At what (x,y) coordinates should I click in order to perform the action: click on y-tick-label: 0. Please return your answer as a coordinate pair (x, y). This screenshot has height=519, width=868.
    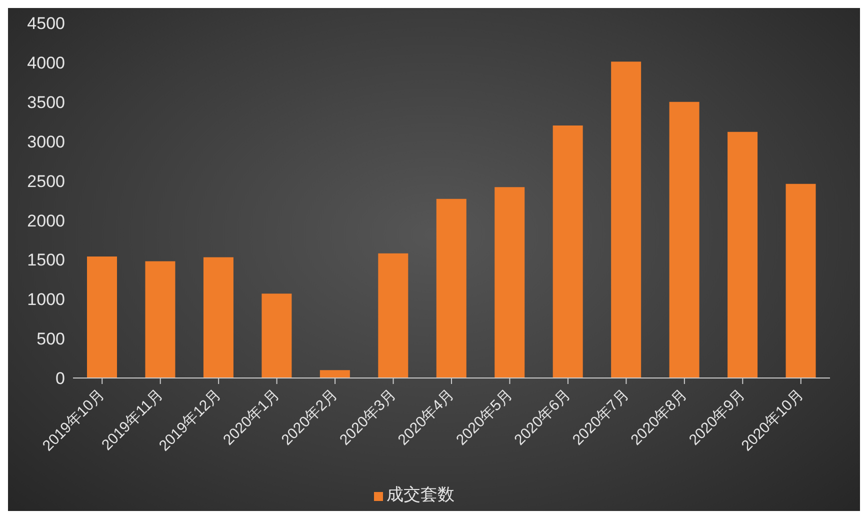
    Looking at the image, I should click on (60, 378).